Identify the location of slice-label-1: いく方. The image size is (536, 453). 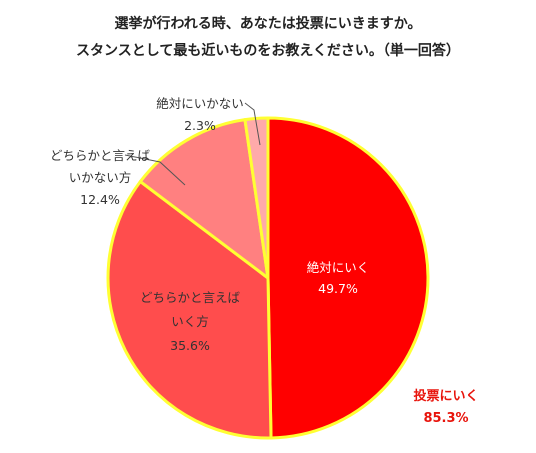
(190, 321).